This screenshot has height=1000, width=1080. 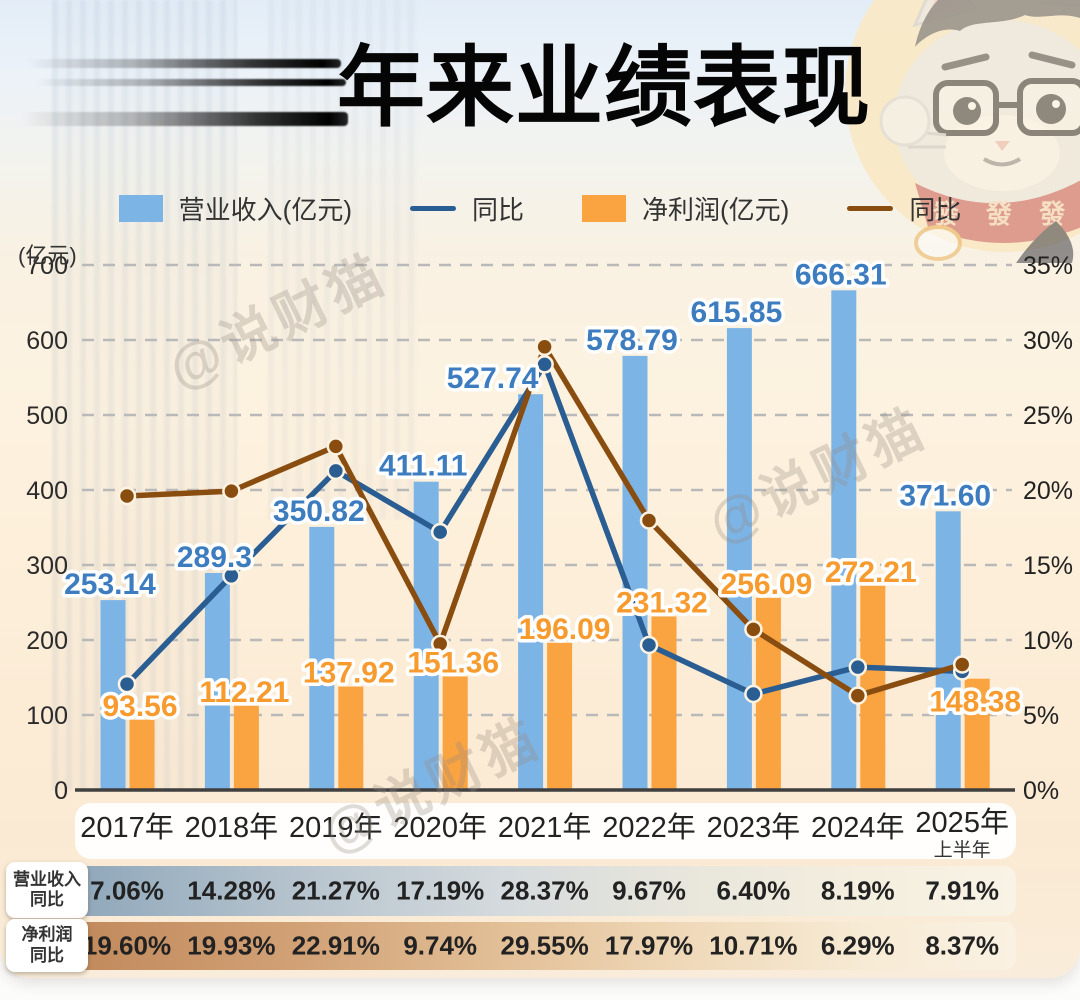 I want to click on right-axis-tick: 20%, so click(x=1048, y=491).